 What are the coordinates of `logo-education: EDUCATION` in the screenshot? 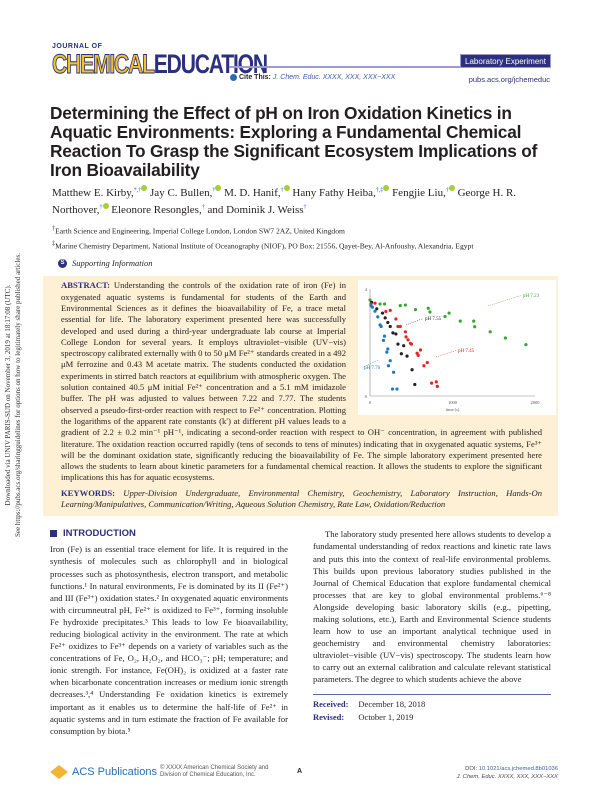 It's located at (210, 64).